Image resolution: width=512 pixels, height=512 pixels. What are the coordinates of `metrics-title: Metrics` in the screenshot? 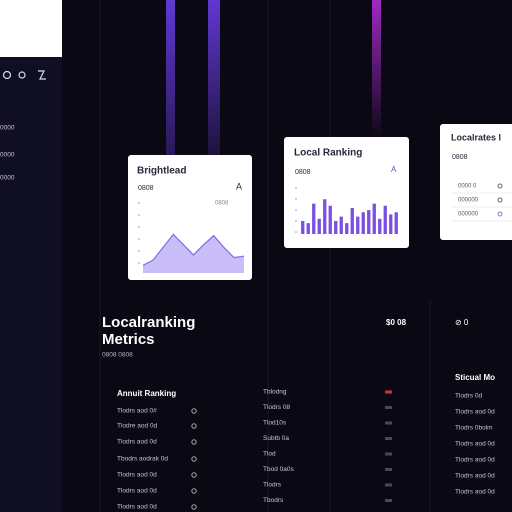 It's located at (128, 339).